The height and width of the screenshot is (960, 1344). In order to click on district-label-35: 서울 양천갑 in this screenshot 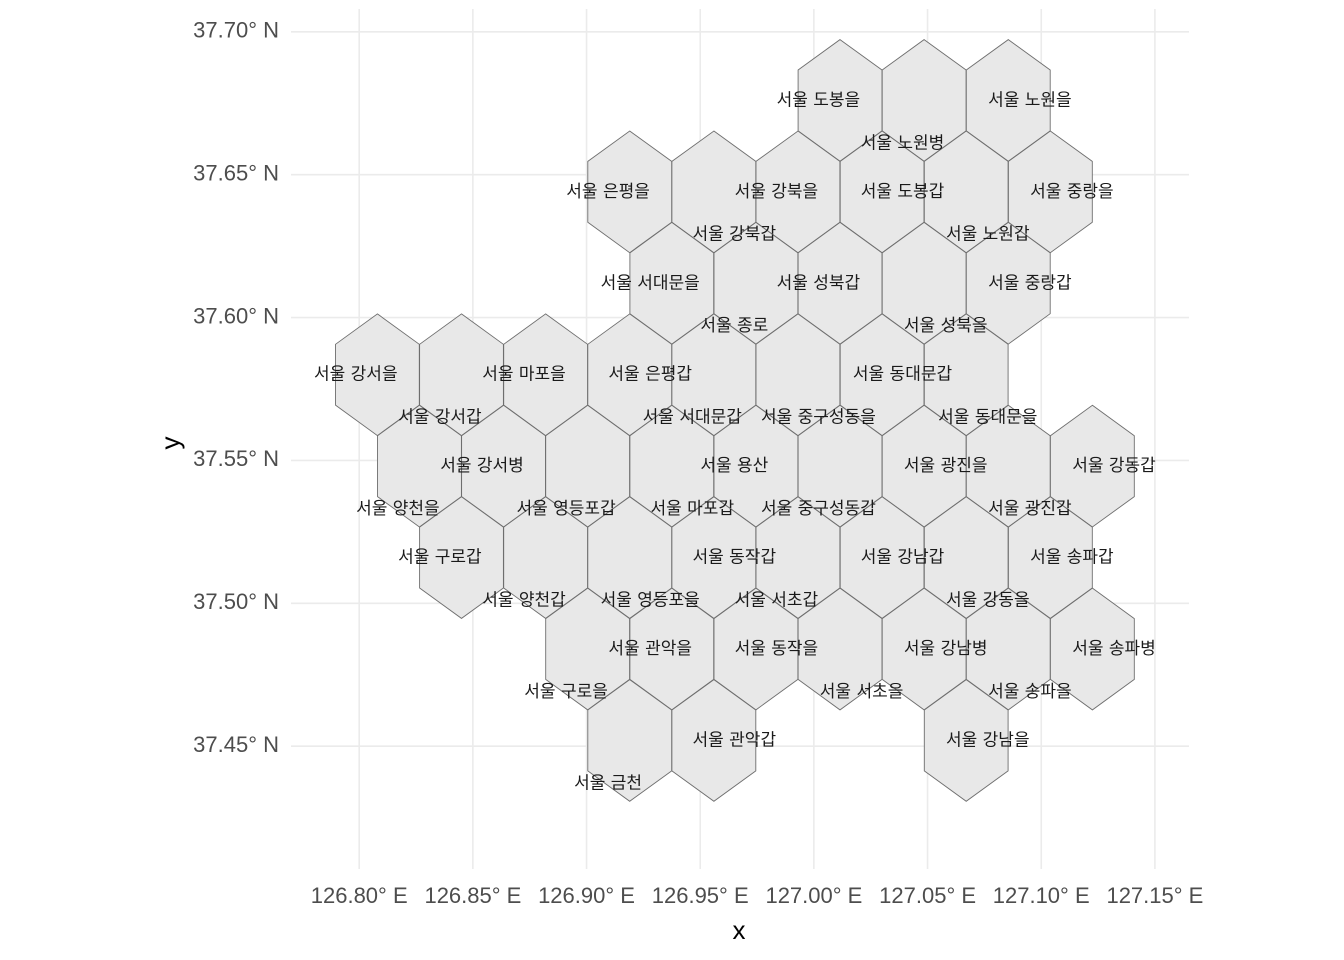, I will do `click(524, 600)`.